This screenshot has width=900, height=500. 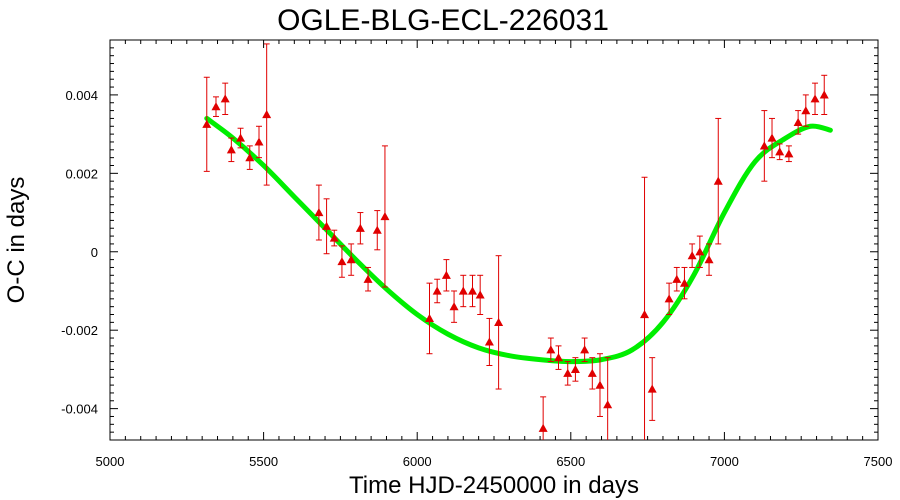 I want to click on y-tick-label: 0.004, so click(x=81, y=95).